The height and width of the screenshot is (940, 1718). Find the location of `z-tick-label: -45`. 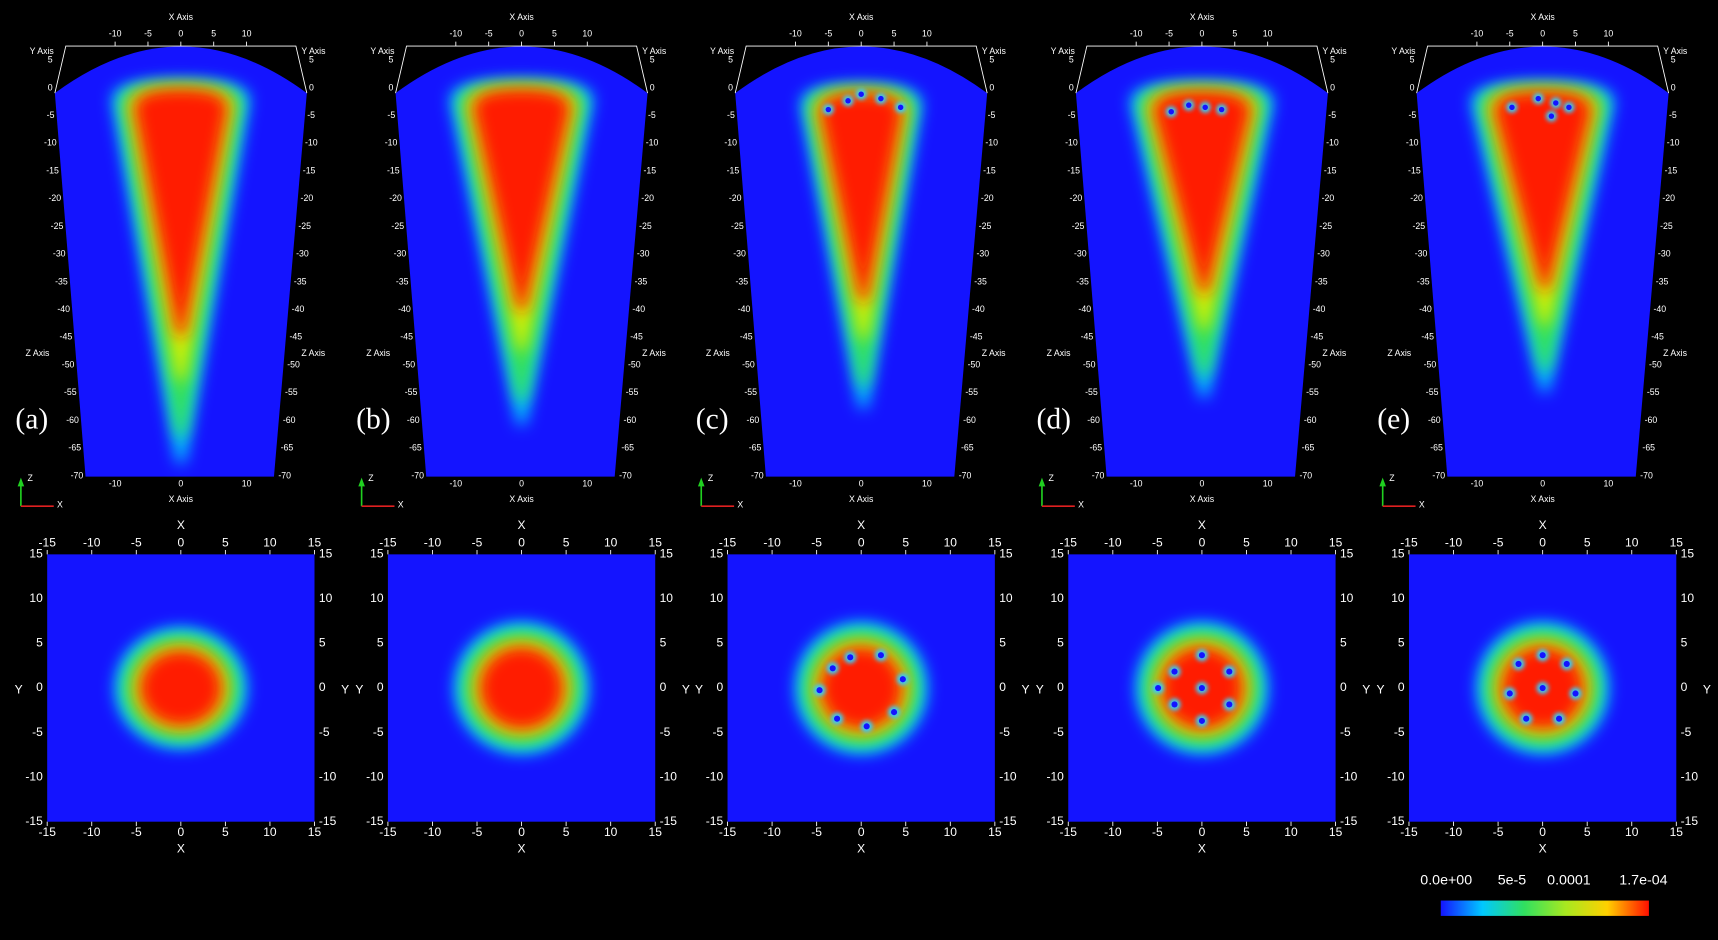

z-tick-label: -45 is located at coordinates (1087, 337).